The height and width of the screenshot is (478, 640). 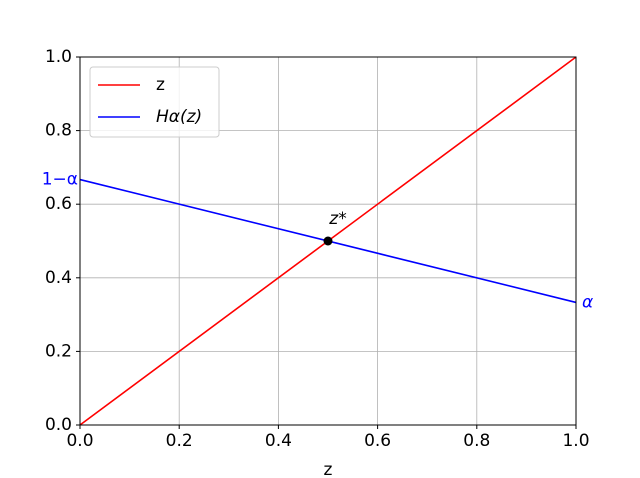 I want to click on x-tick-label: 0.8, so click(x=476, y=441).